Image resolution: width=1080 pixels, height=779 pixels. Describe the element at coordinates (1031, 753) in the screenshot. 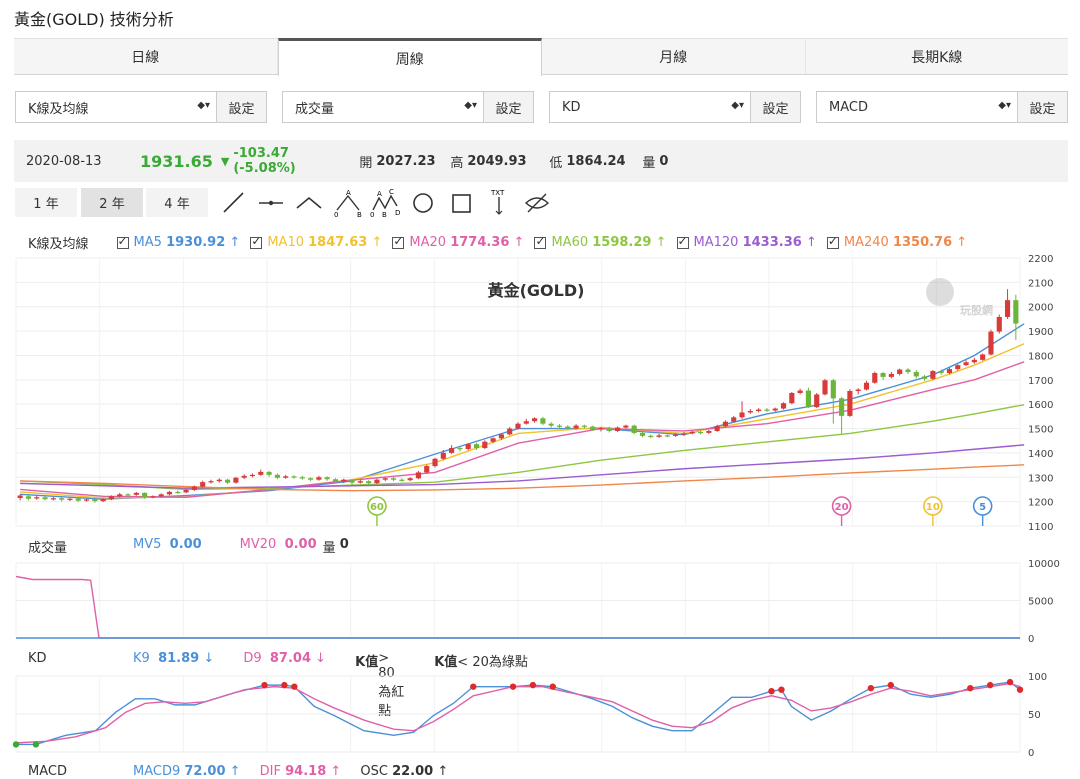

I see `kd-y-tick-label: 0` at that location.